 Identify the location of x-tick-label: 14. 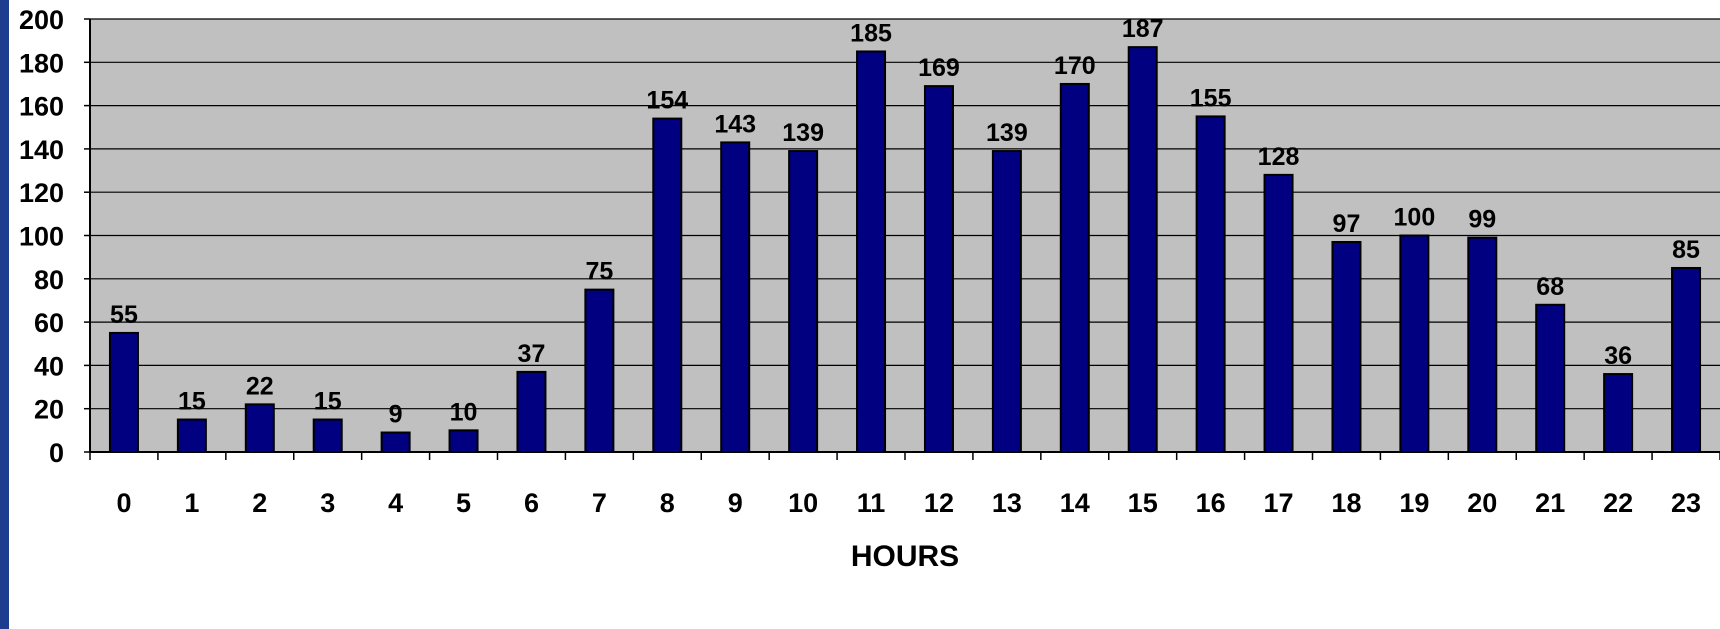
(1075, 503).